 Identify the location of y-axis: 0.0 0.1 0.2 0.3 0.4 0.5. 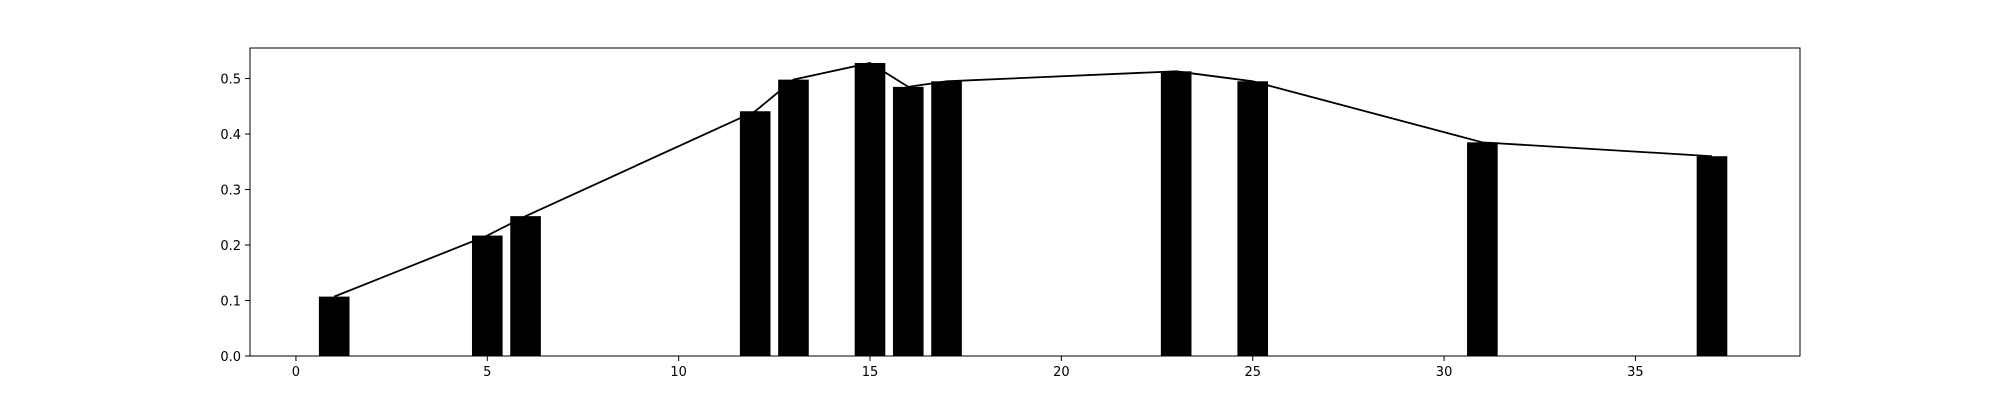
(235, 219).